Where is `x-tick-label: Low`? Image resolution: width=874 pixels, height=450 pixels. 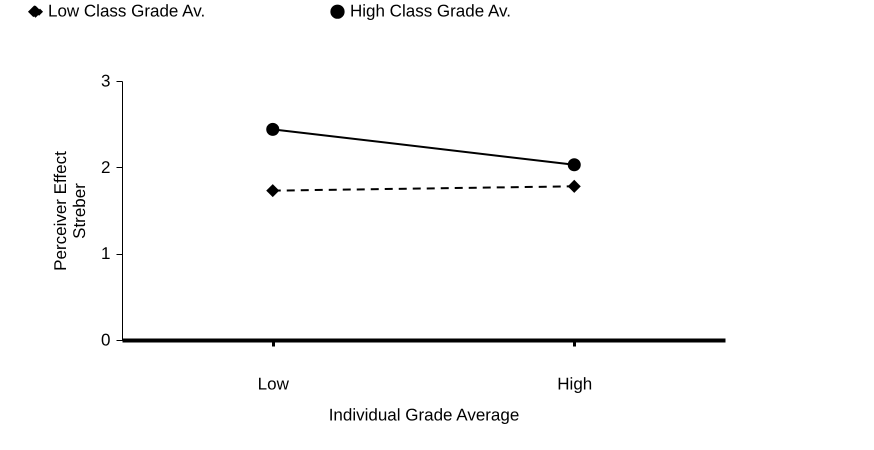
x-tick-label: Low is located at coordinates (274, 384).